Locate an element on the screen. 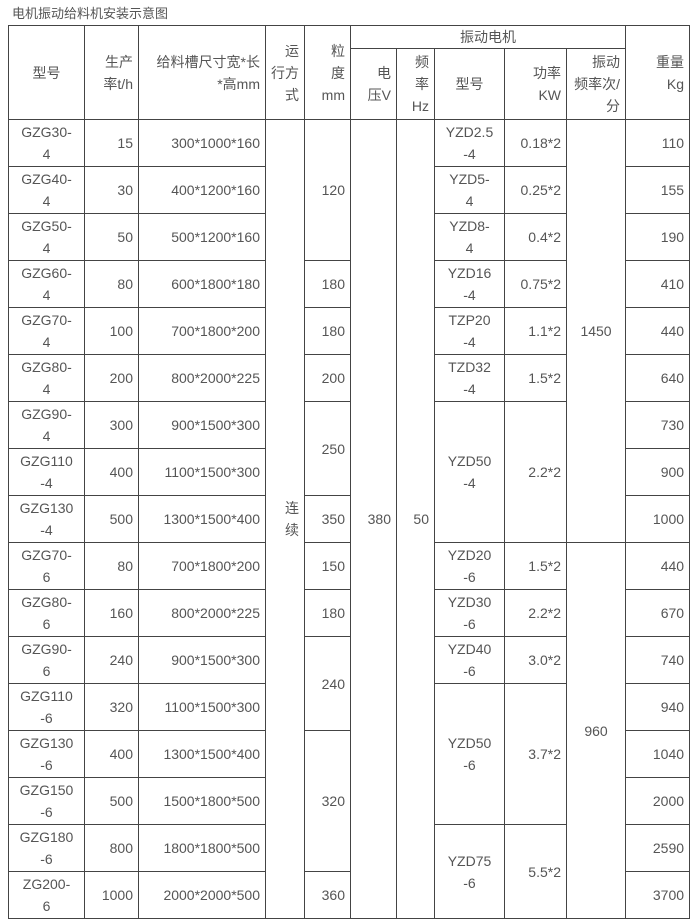 This screenshot has height=921, width=693. header-model: 型号 is located at coordinates (46, 72).